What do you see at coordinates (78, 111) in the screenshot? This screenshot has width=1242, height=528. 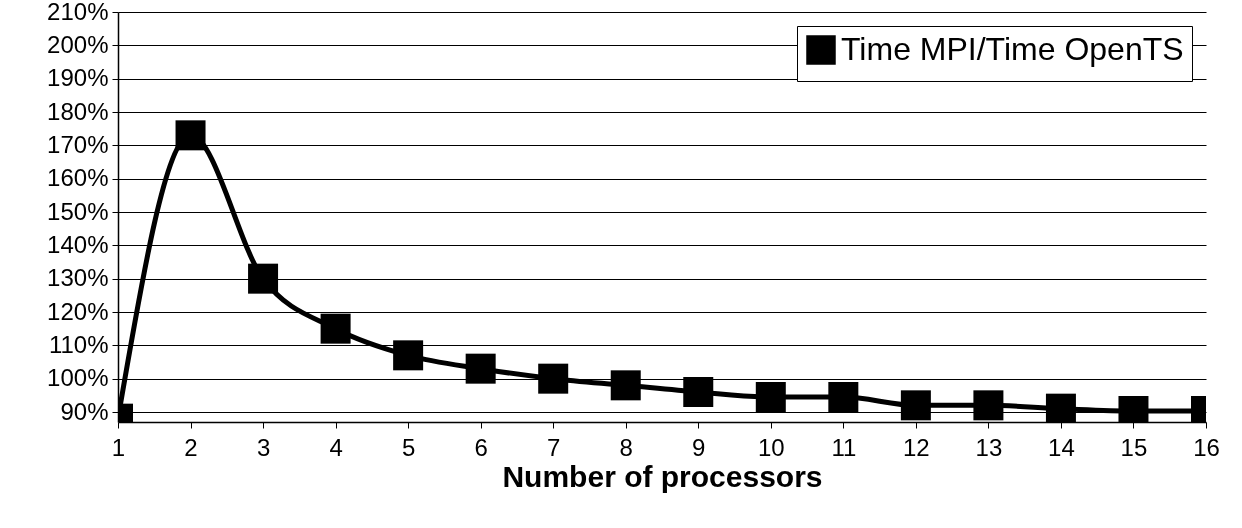 I see `y-tick-label: 180%` at bounding box center [78, 111].